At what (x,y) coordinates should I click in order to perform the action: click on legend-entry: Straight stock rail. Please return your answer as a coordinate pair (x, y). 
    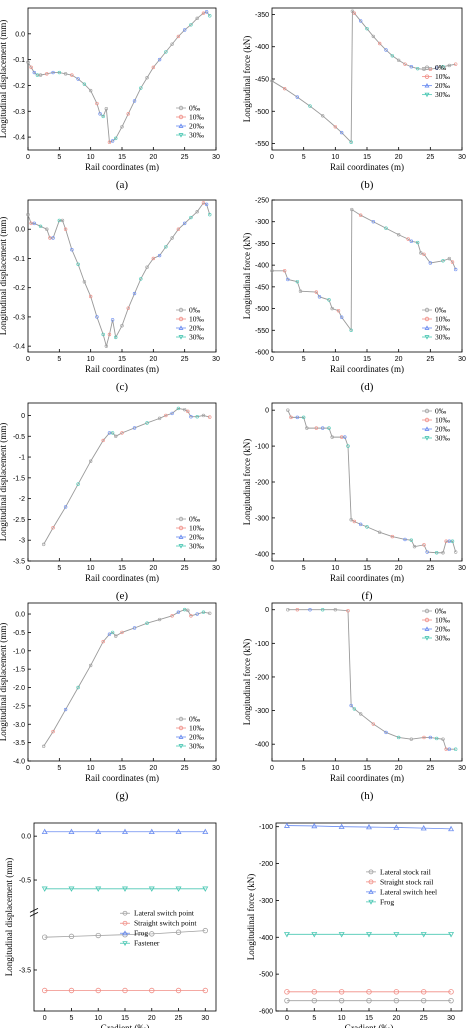
    Looking at the image, I should click on (406, 881).